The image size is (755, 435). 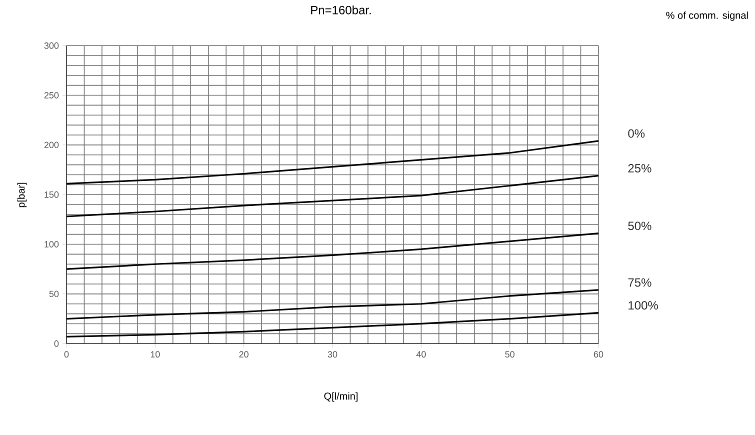 What do you see at coordinates (640, 168) in the screenshot?
I see `text: 25%` at bounding box center [640, 168].